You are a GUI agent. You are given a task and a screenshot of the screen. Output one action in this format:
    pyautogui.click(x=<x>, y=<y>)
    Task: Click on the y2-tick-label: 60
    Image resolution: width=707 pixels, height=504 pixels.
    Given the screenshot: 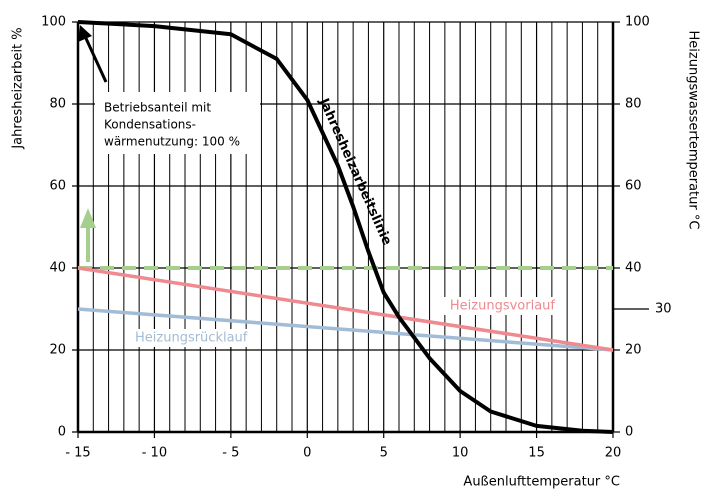 What is the action you would take?
    pyautogui.click(x=633, y=186)
    